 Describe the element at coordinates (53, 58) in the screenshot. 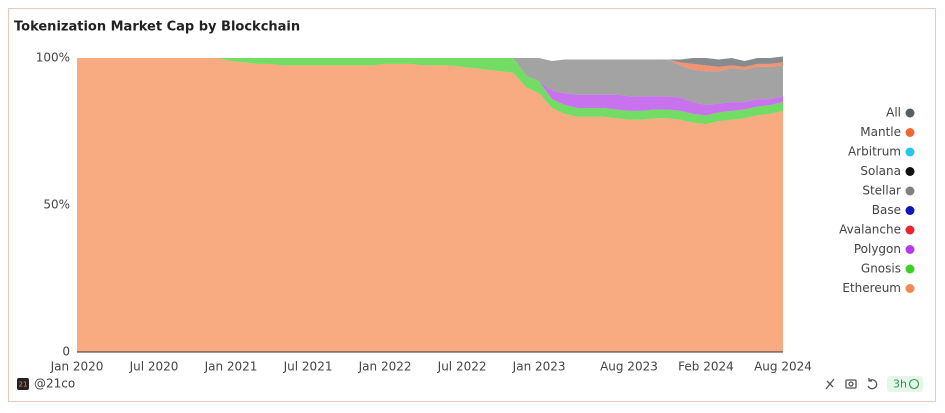

I see `y-tick-label: 100%` at that location.